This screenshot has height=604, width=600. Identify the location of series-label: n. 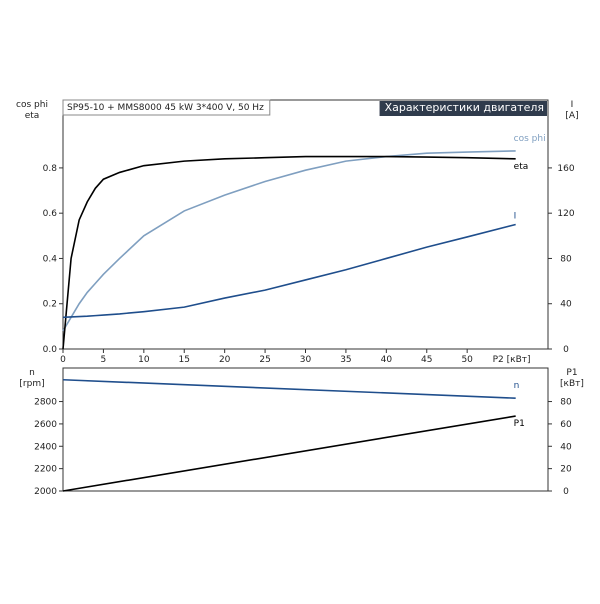
(517, 386).